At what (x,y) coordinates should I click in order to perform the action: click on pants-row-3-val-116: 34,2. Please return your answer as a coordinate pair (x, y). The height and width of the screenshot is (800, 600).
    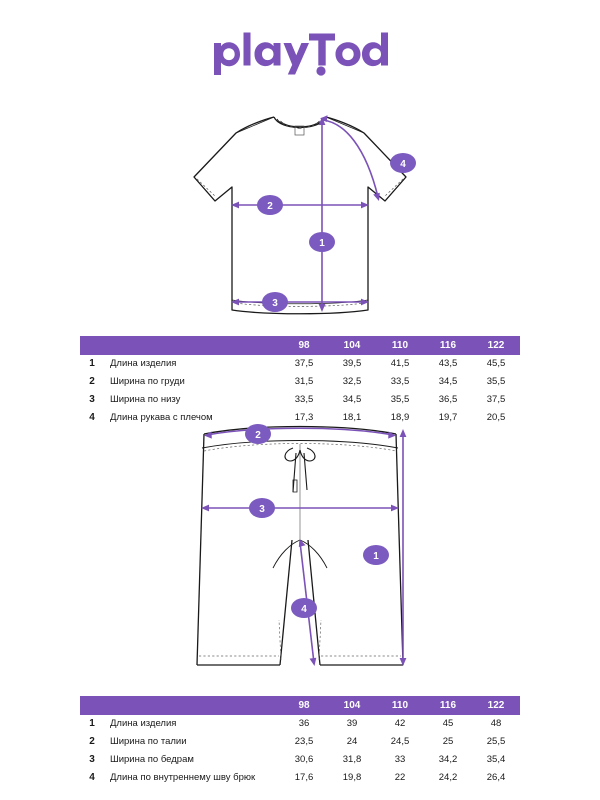
    Looking at the image, I should click on (448, 759).